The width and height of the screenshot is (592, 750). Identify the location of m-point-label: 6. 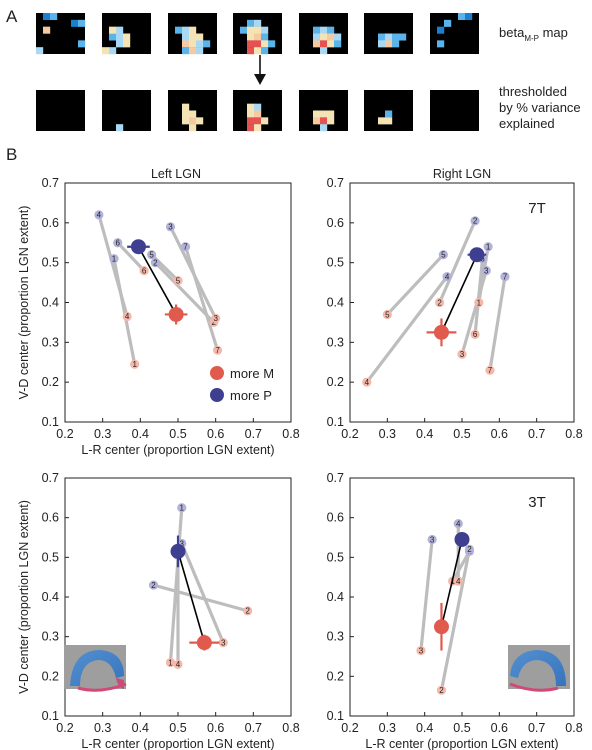
(475, 334).